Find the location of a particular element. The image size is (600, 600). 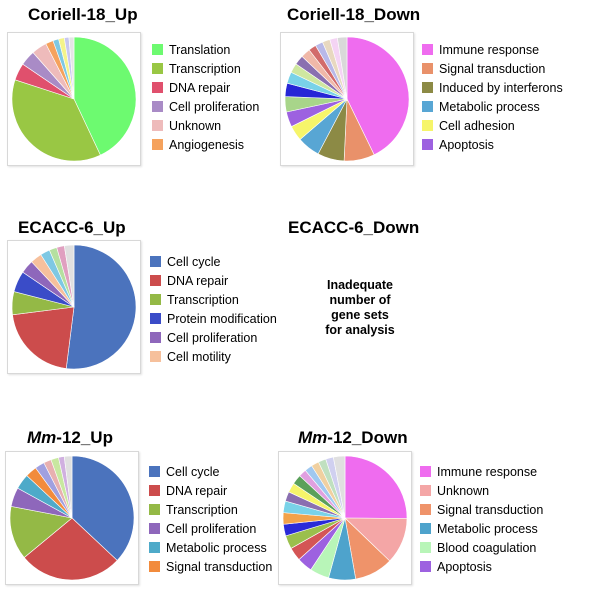

legend-label: Cell proliferation is located at coordinates (212, 337).